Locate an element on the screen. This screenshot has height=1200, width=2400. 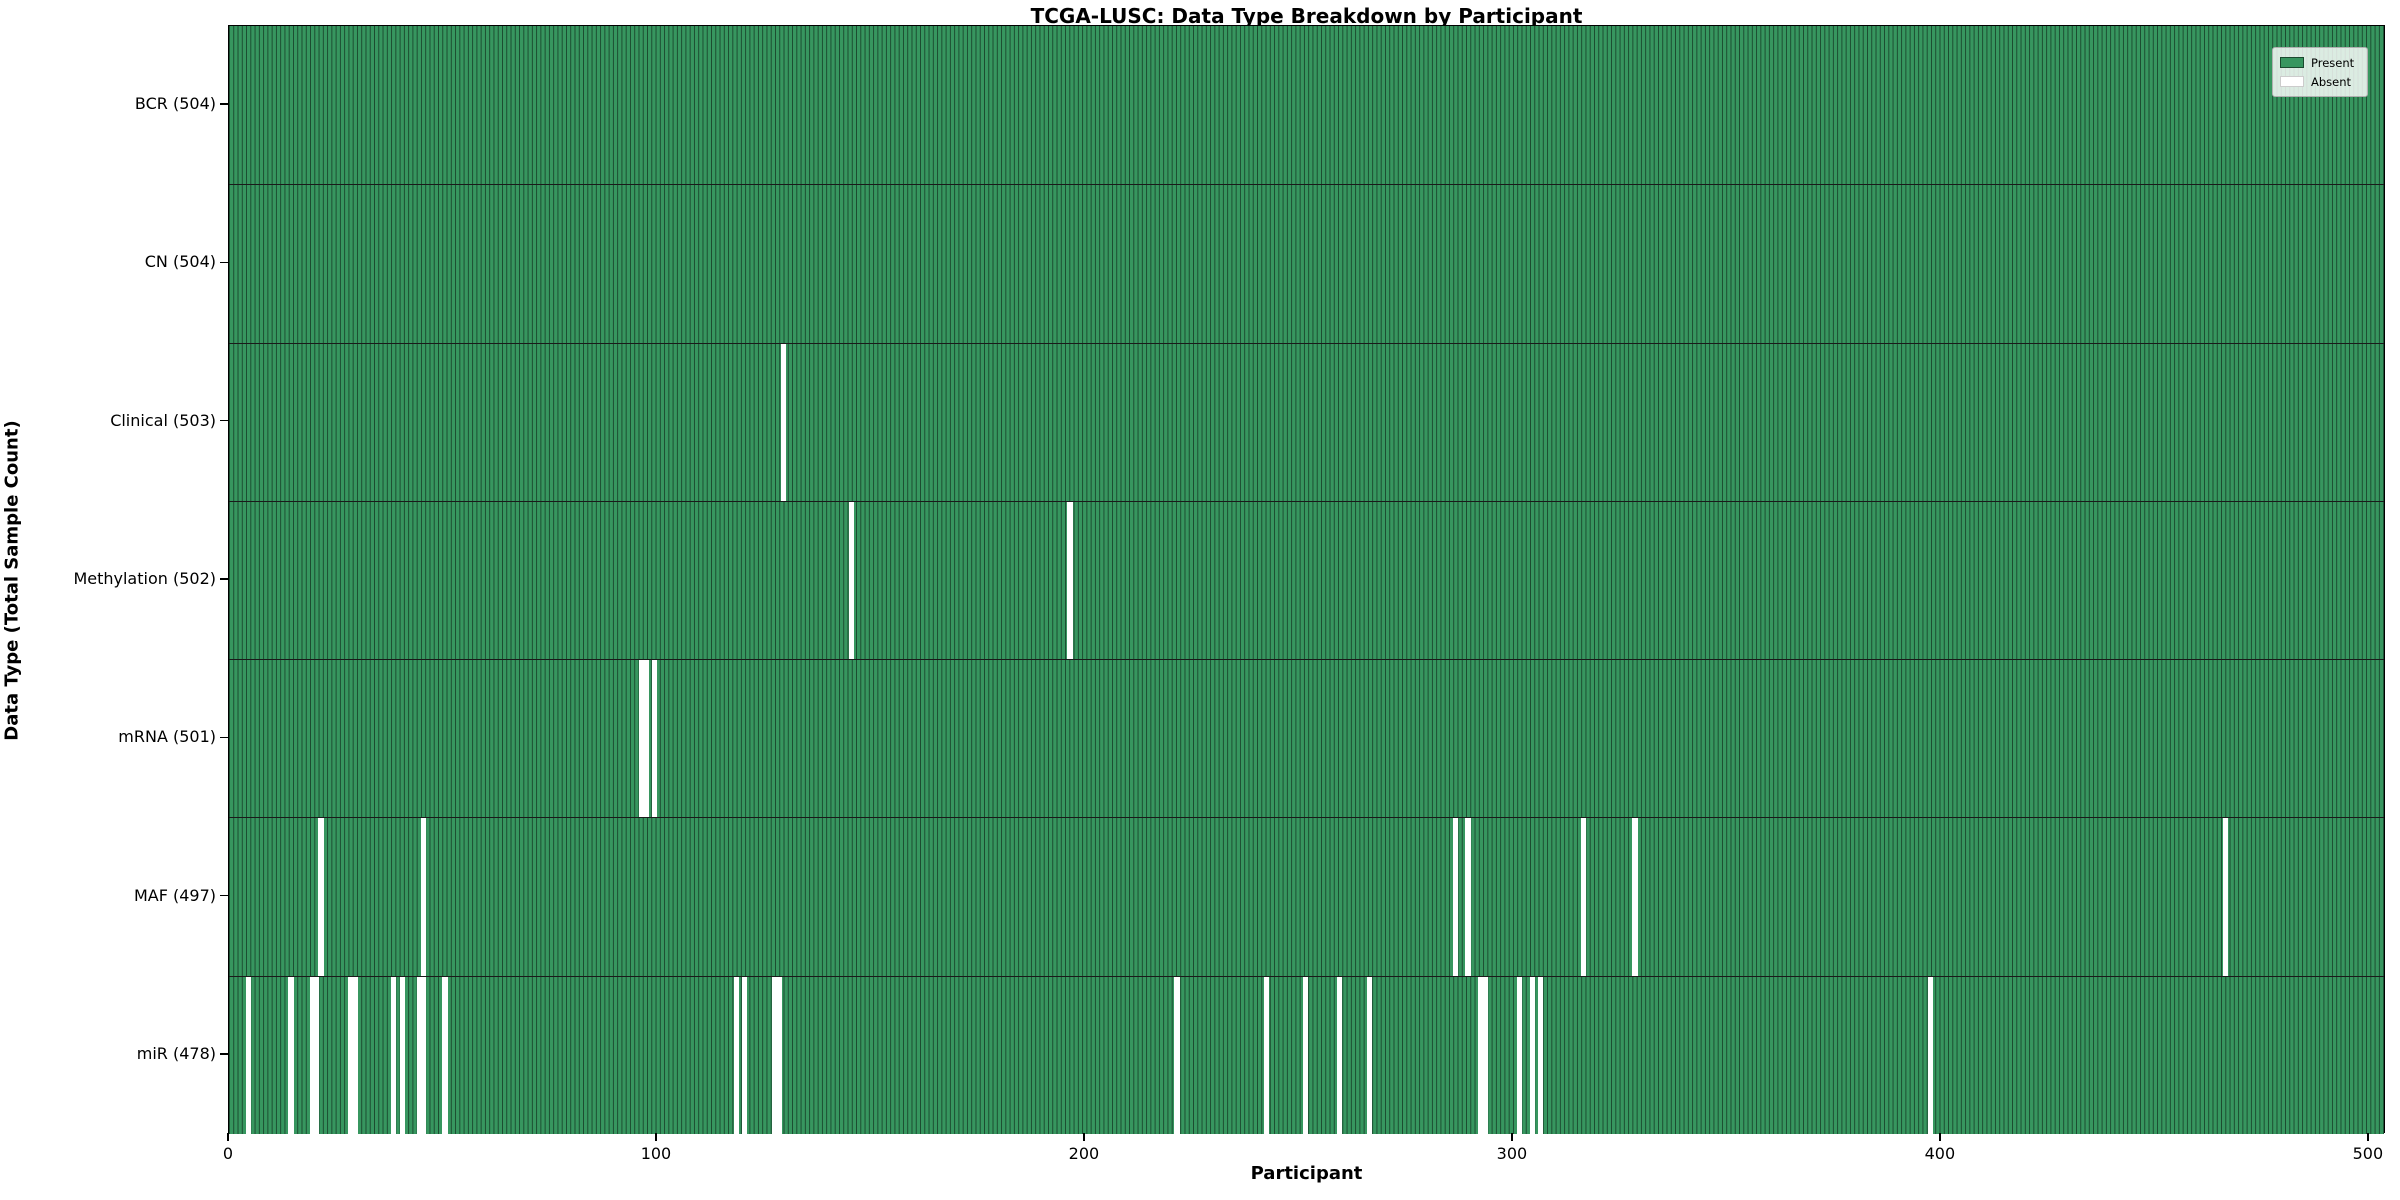
y-tick-label-mir: miR (478) is located at coordinates (176, 1053).